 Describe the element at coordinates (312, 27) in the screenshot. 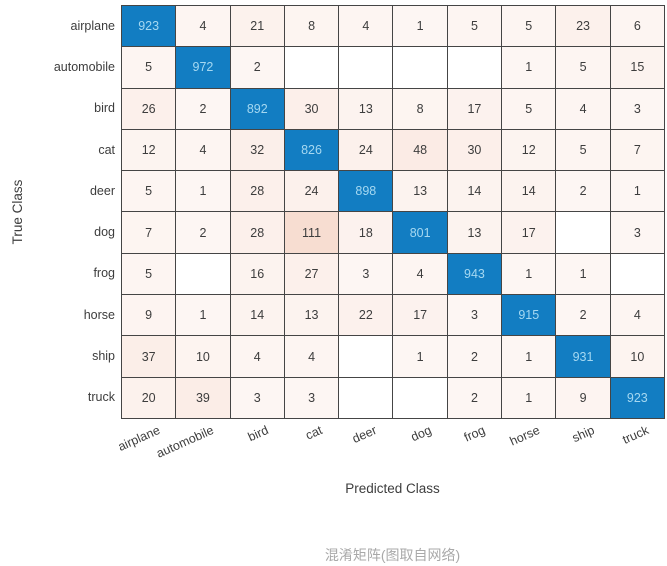

I see `matrix-cell-airplane-cat: 8` at that location.